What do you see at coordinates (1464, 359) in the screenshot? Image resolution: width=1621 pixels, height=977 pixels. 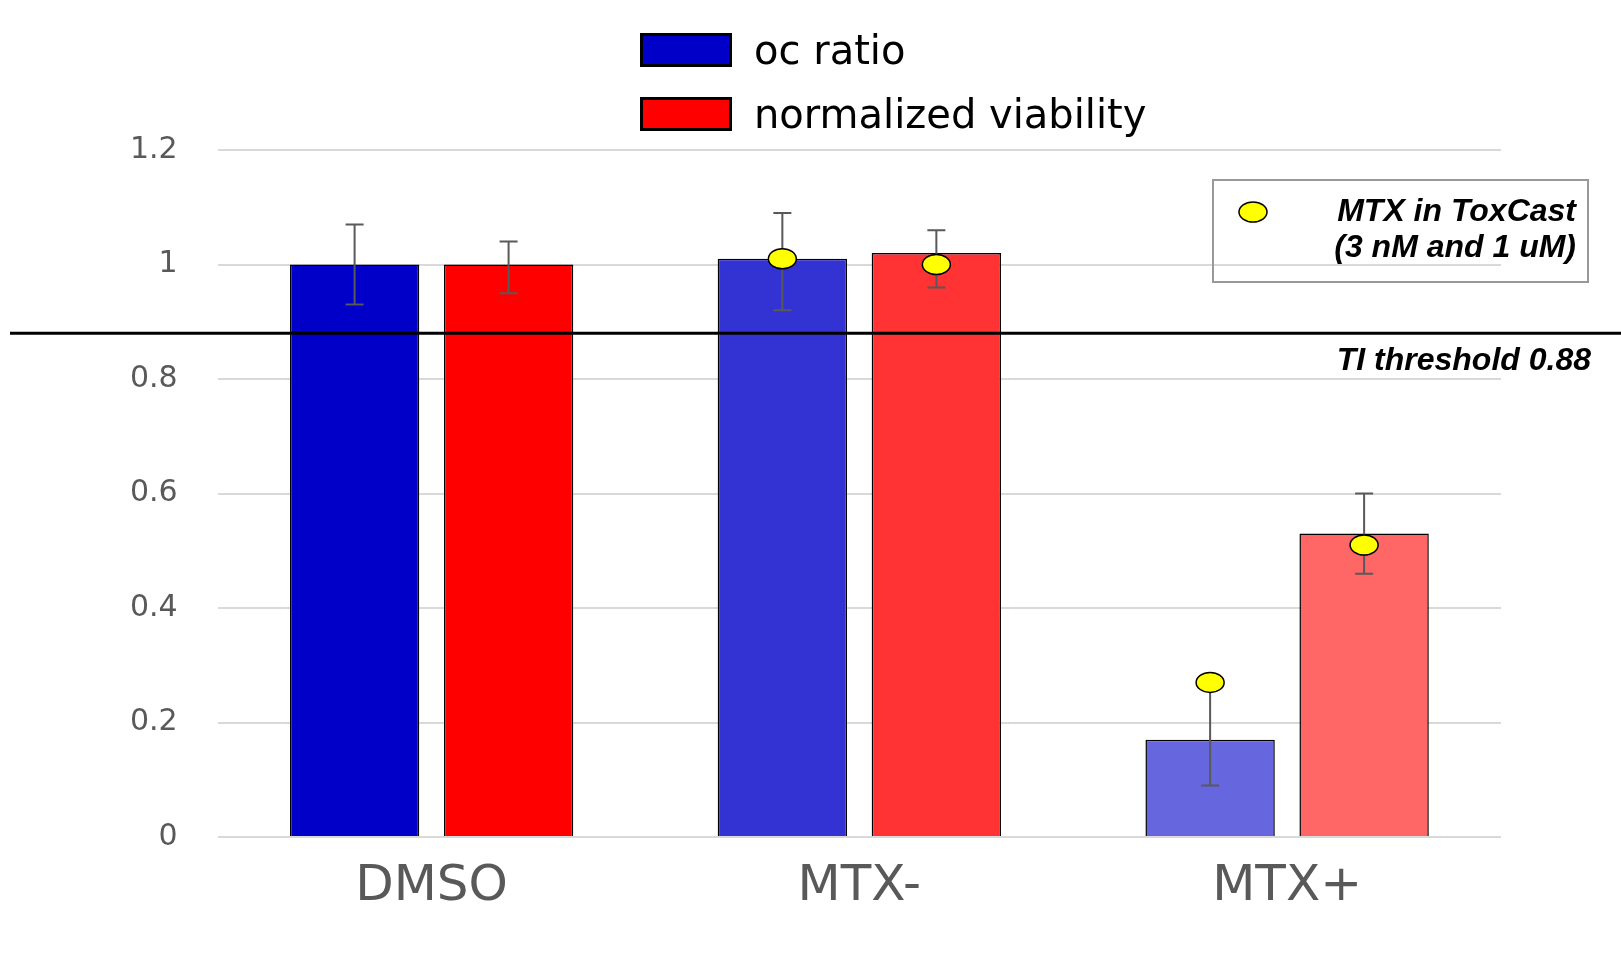 I see `ref-line-label: TI threshold 0.88` at bounding box center [1464, 359].